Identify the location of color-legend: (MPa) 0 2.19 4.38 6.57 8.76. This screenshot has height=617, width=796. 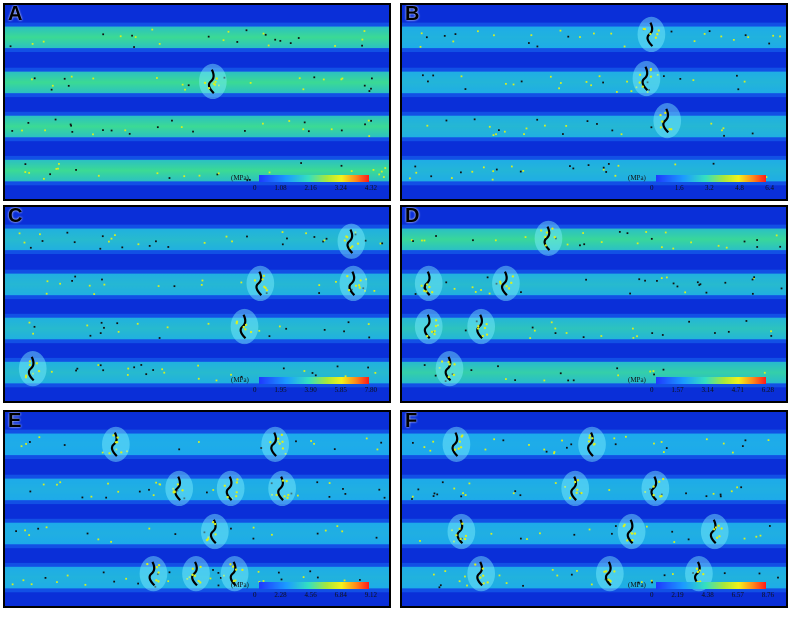
(703, 592).